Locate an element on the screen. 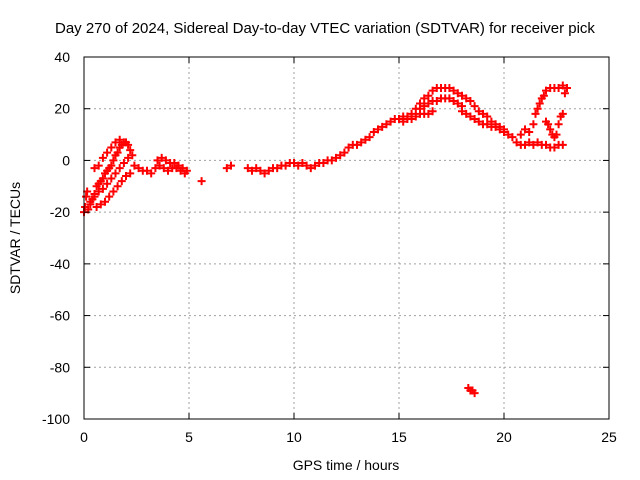  y-tick-label: -100 is located at coordinates (56, 419).